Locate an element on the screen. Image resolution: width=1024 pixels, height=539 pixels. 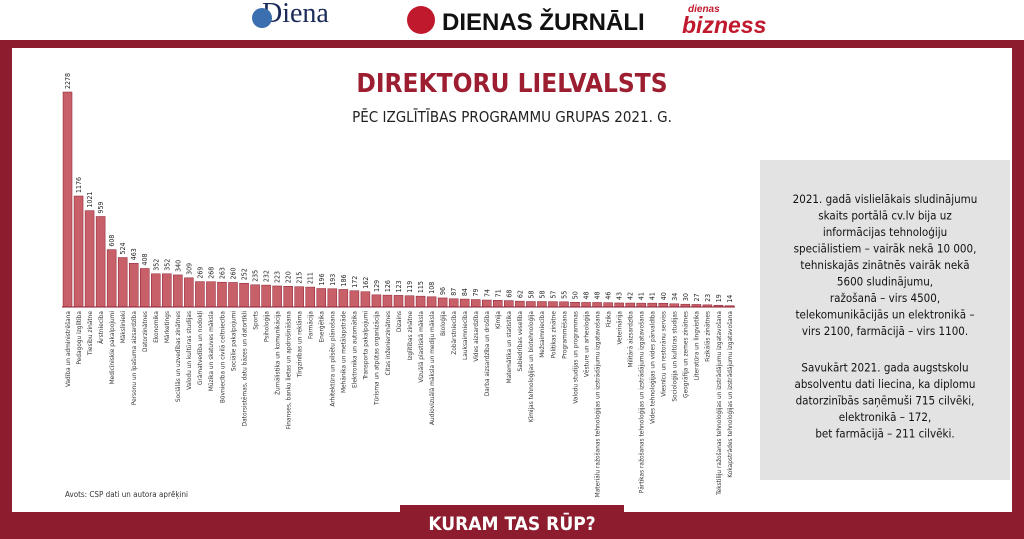
category-label: Dizains is located at coordinates (399, 321).